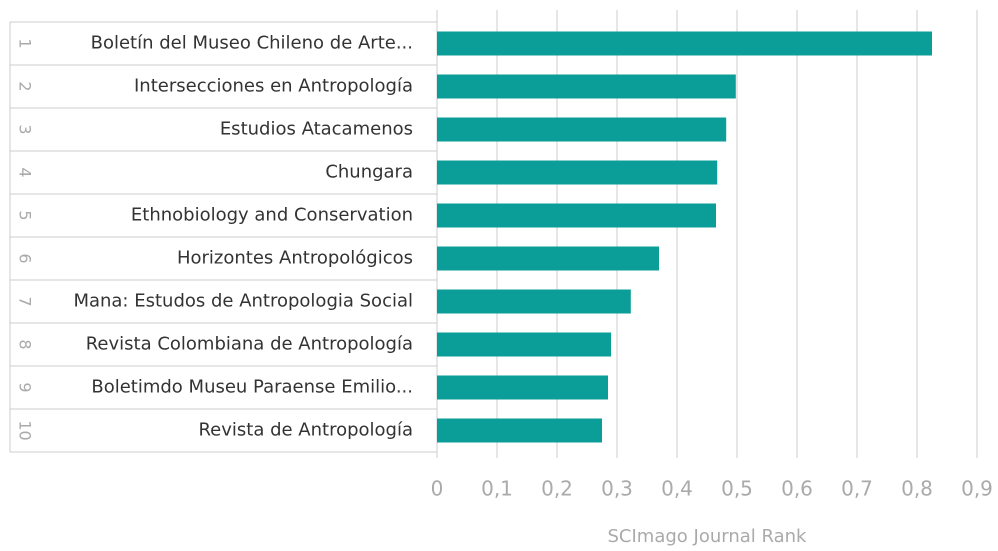 The height and width of the screenshot is (551, 998). I want to click on category-label: Horizontes Antropológicos, so click(295, 258).